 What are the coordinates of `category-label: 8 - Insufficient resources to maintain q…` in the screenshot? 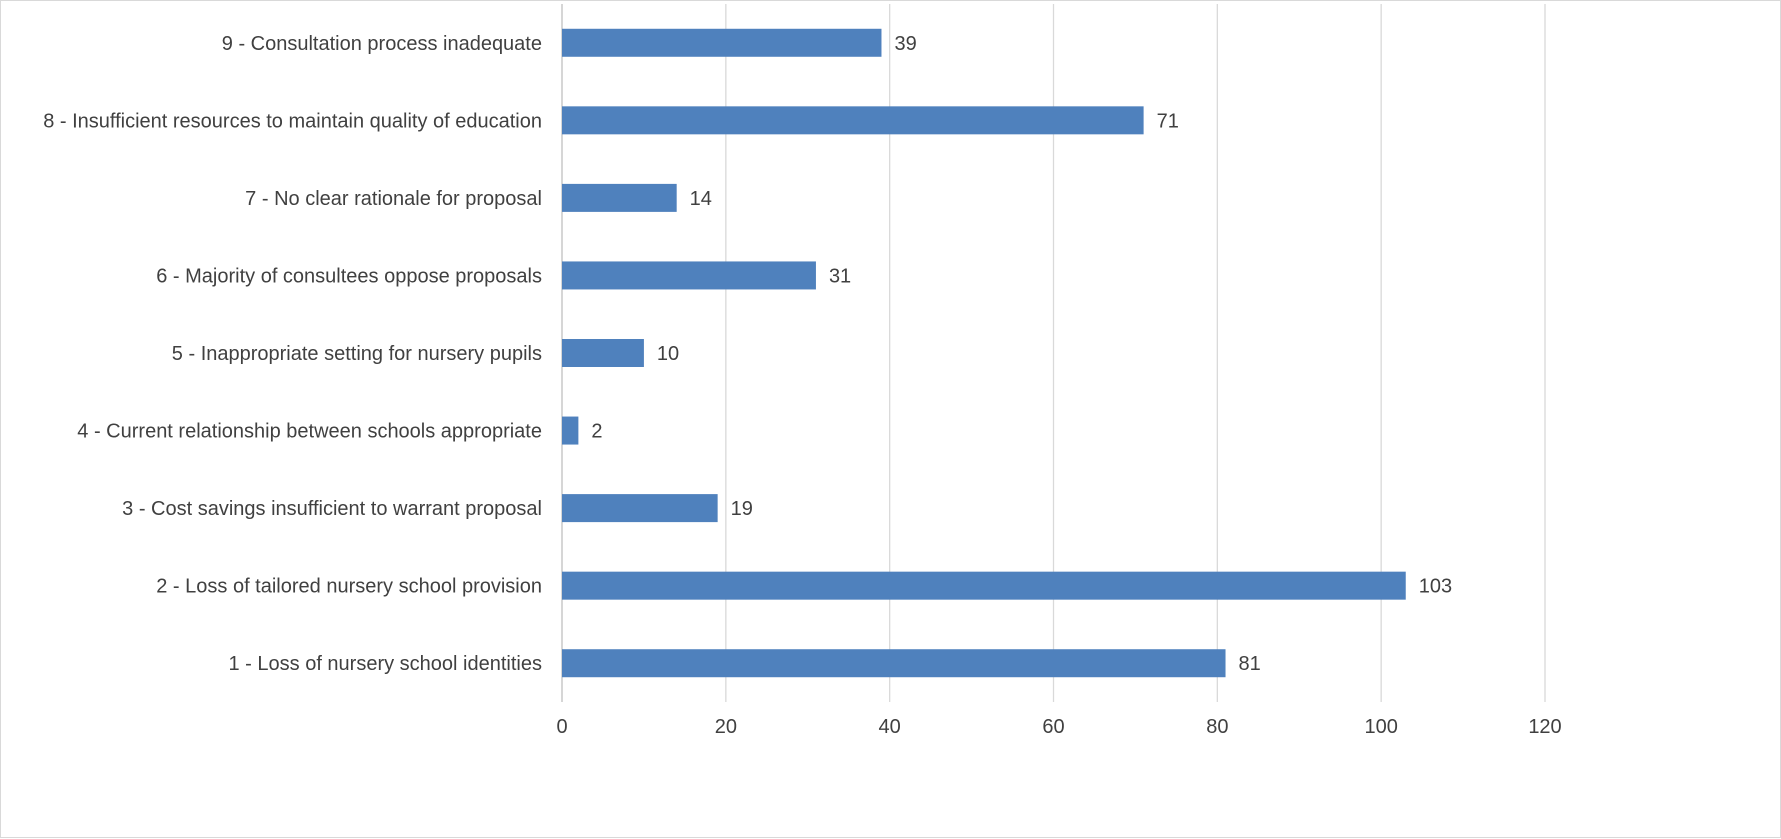 It's located at (292, 121).